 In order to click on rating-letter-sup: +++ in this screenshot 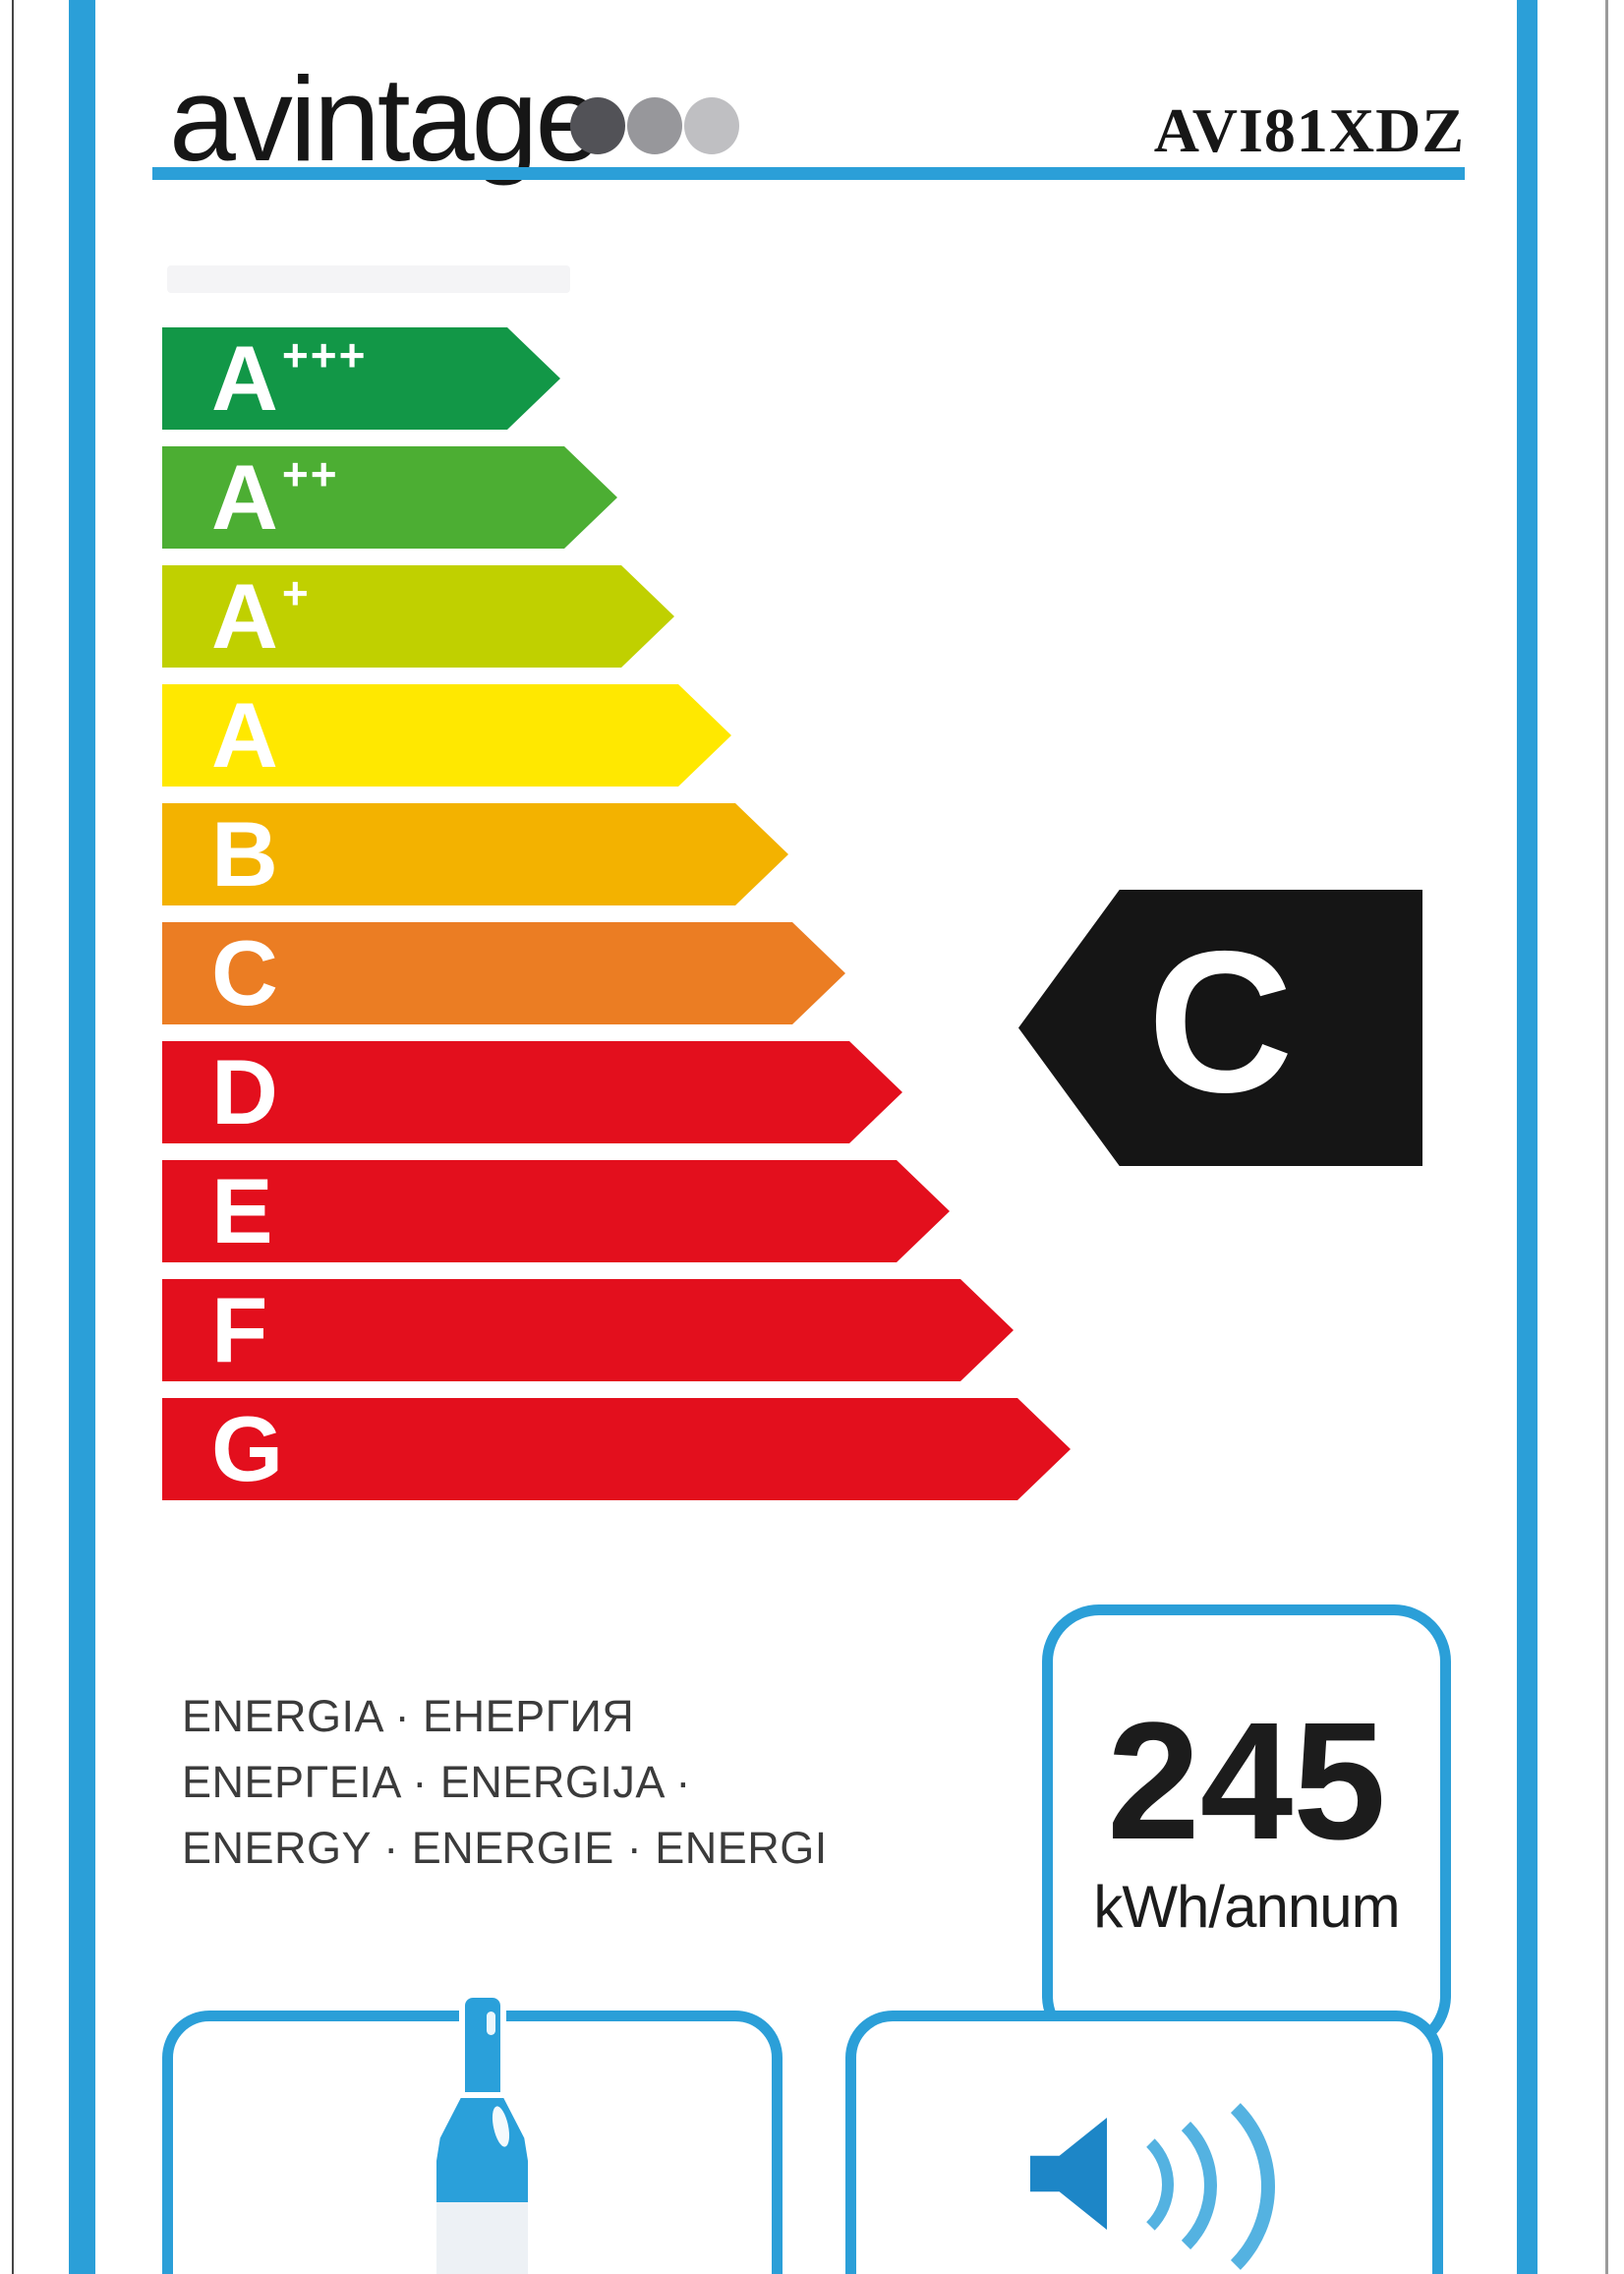, I will do `click(324, 354)`.